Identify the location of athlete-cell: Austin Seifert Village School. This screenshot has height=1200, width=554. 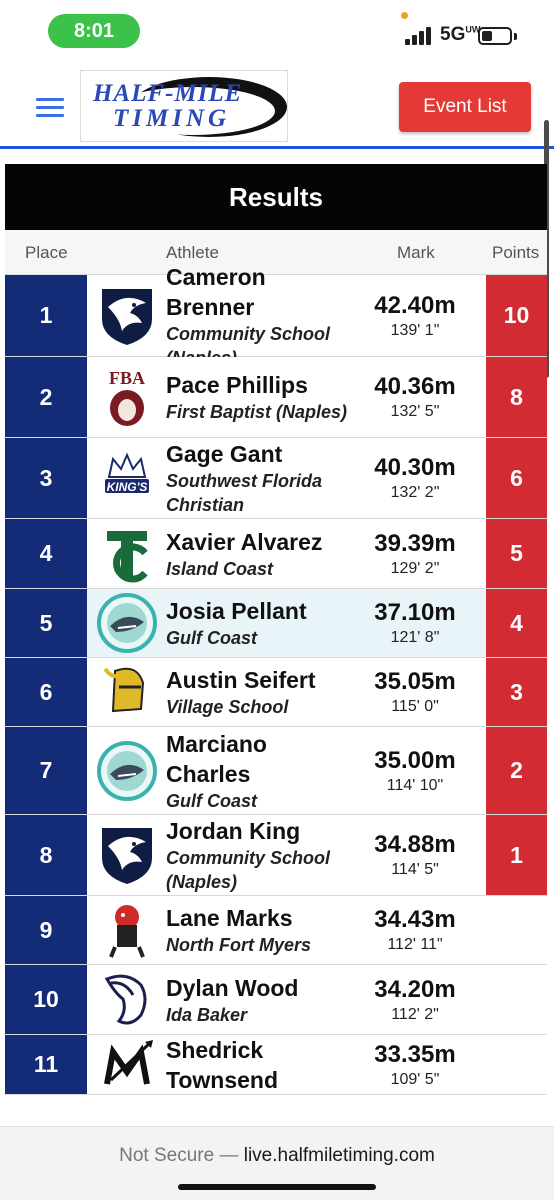
(261, 692).